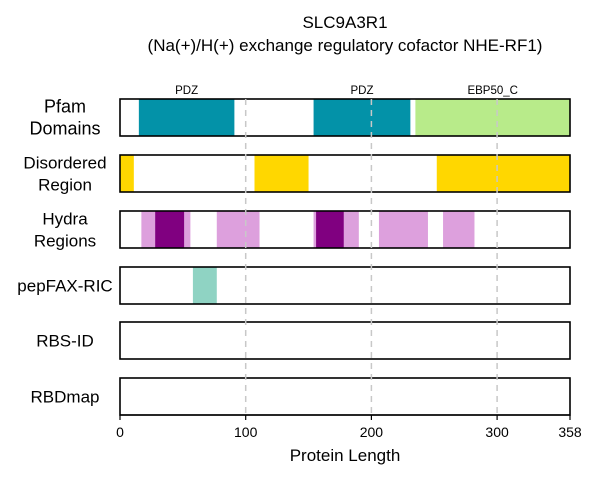 The height and width of the screenshot is (485, 600). Describe the element at coordinates (186, 91) in the screenshot. I see `domain-label-0: PDZ` at that location.